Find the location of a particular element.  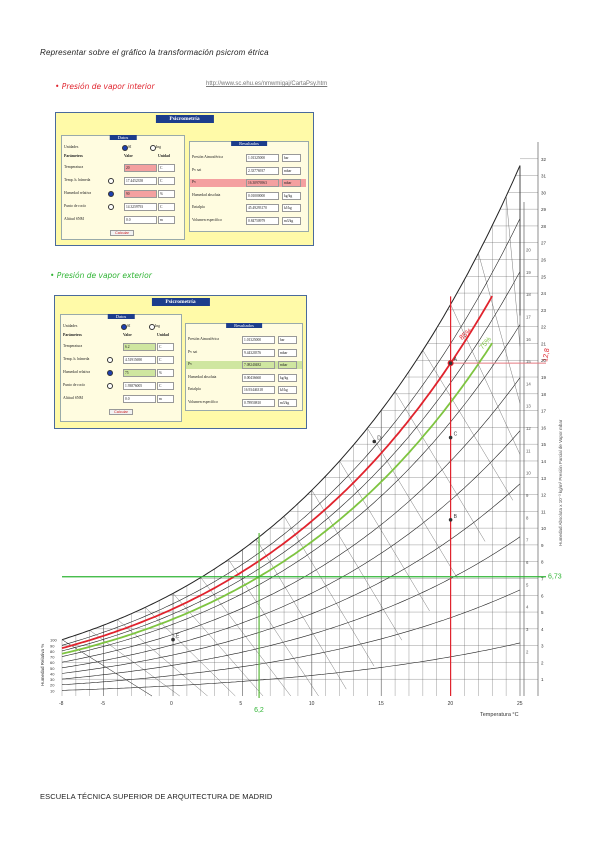

result-value: 9.44320376 is located at coordinates (258, 352).